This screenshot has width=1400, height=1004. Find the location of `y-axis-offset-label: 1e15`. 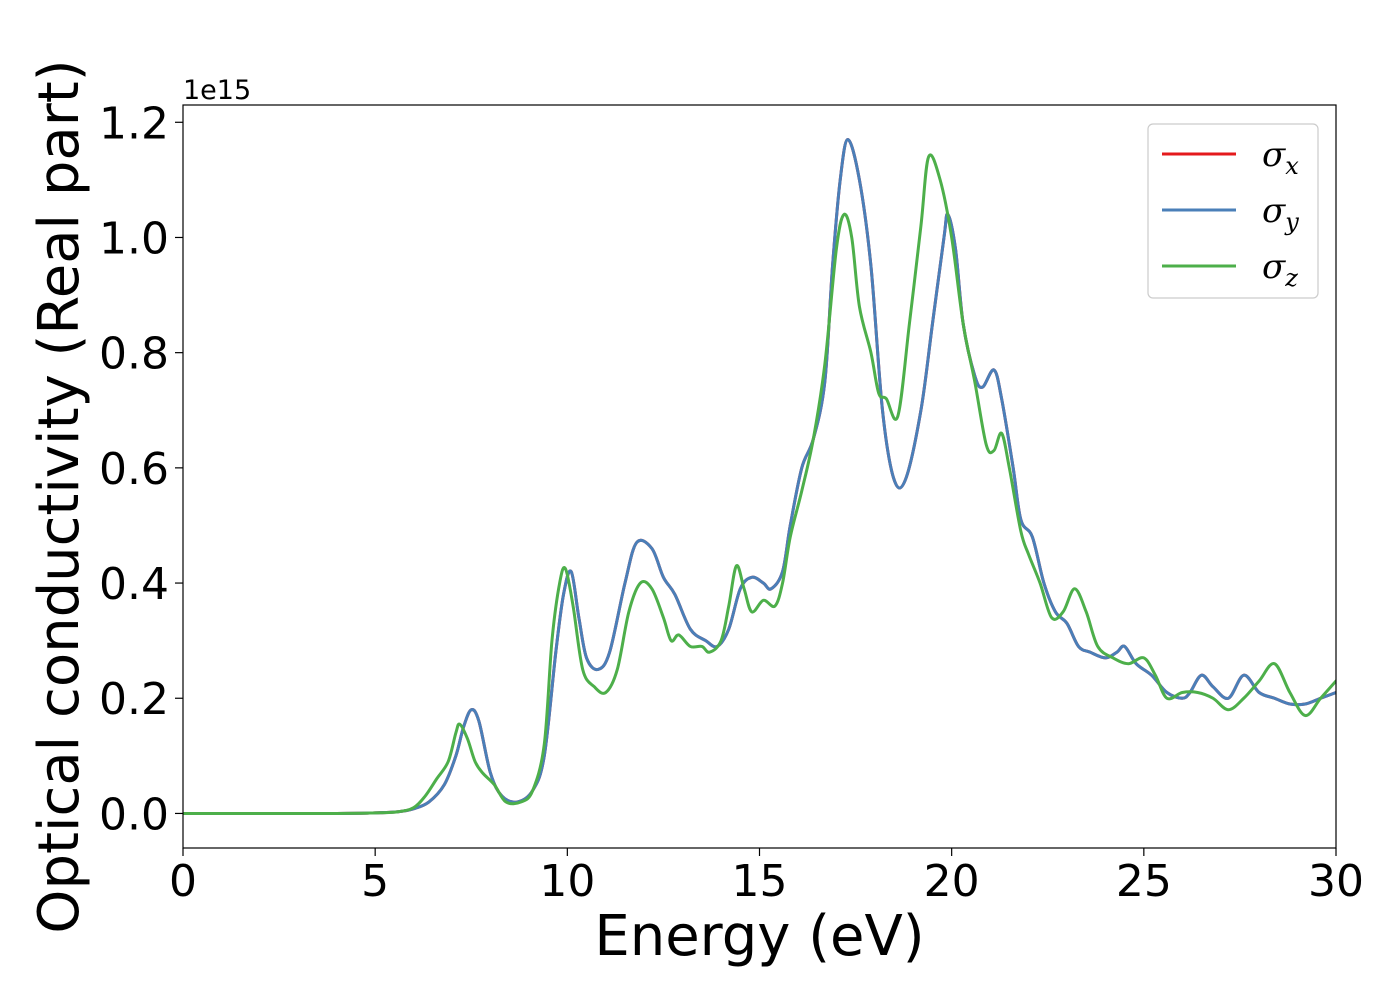

y-axis-offset-label: 1e15 is located at coordinates (217, 90).